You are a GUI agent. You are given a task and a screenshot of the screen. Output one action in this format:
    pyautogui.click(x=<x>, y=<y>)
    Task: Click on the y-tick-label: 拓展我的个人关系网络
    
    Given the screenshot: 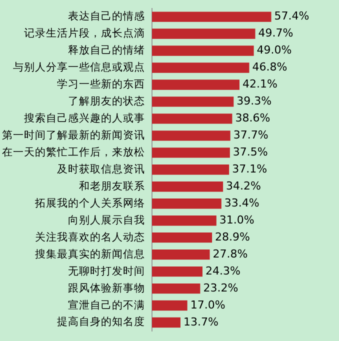 What is the action you would take?
    pyautogui.click(x=89, y=203)
    